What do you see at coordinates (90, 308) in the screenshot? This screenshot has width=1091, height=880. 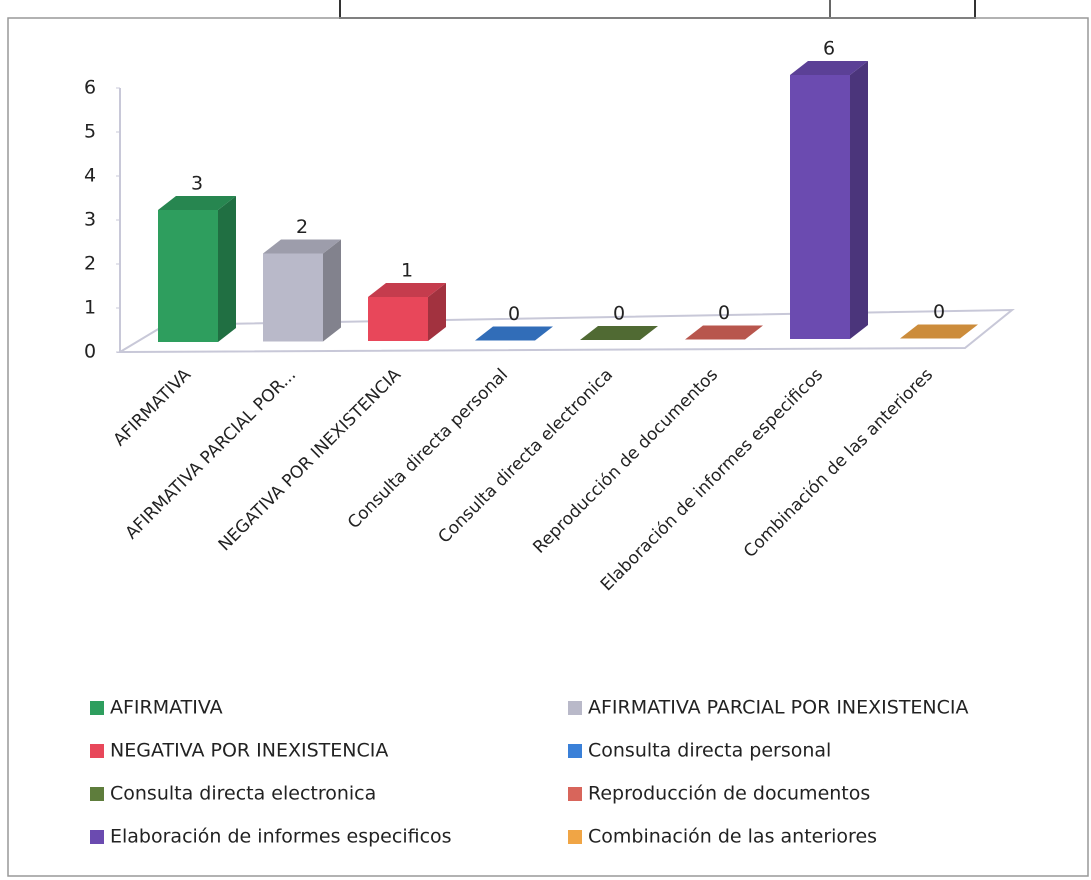 I see `y-tick-label: 1` at bounding box center [90, 308].